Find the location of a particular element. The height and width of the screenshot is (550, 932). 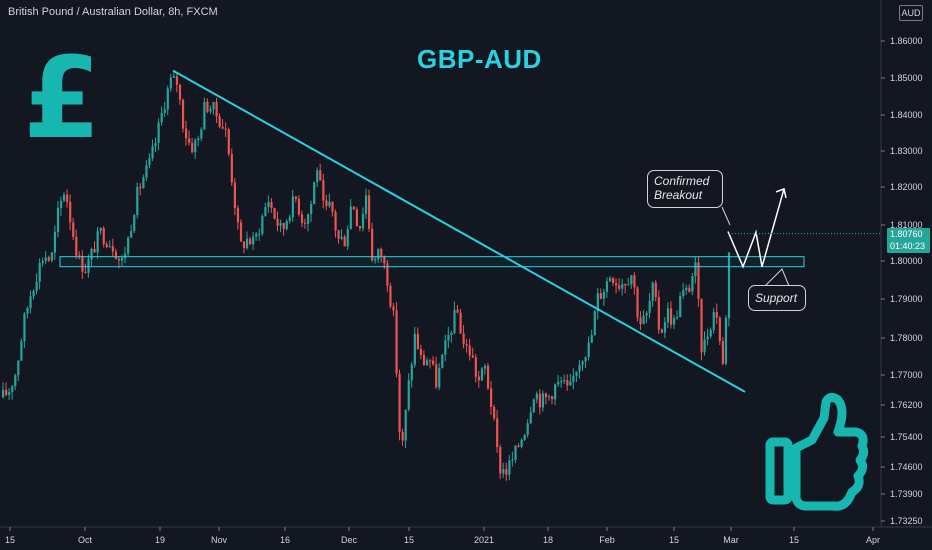

price-tick-label: 1.74600 is located at coordinates (906, 467).